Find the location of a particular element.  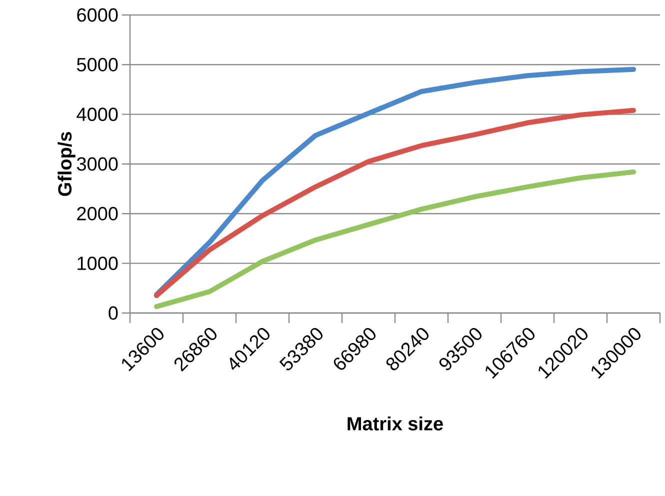

x-axis-title: Matrix size is located at coordinates (395, 423).